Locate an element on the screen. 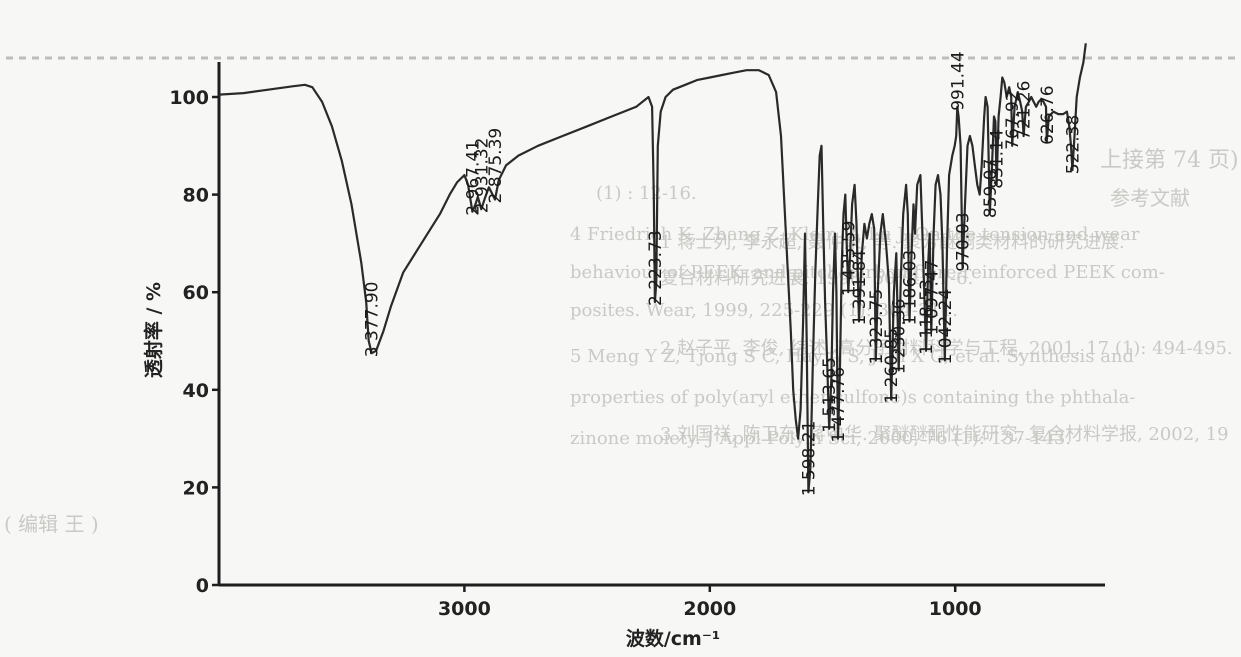 This screenshot has height=657, width=1241. peak-label: 970.03 is located at coordinates (964, 241).